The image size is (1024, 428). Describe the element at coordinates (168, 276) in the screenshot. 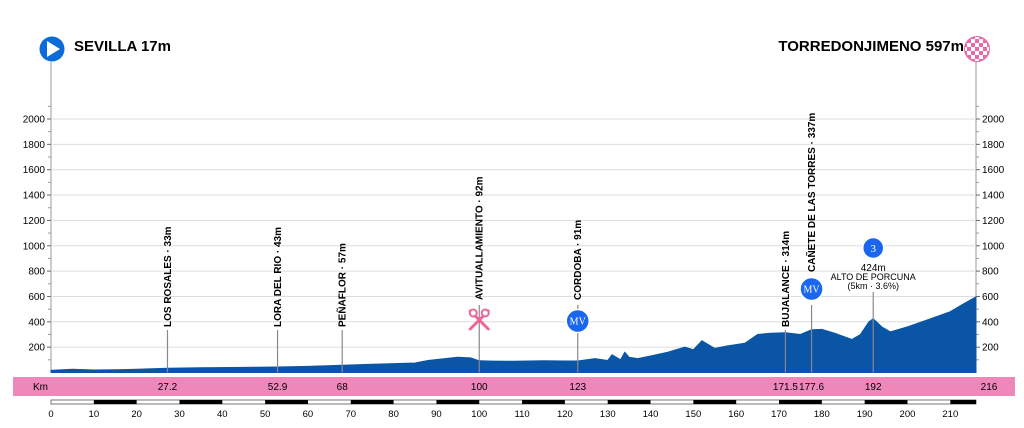

I see `place-label: LOS ROSALES · 33m` at that location.